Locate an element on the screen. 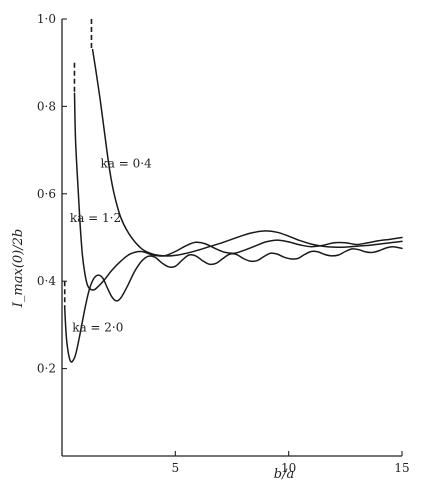  x-axis-title: b/a is located at coordinates (284, 474).